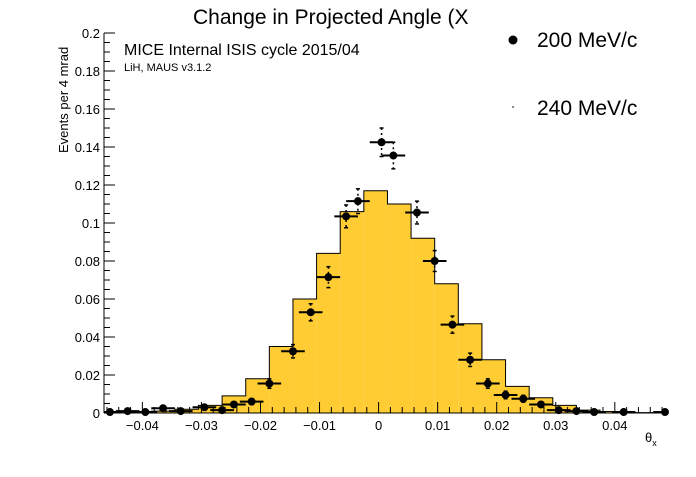 Image resolution: width=696 pixels, height=477 pixels. Describe the element at coordinates (87, 299) in the screenshot. I see `y-tick-label: 0.06` at that location.